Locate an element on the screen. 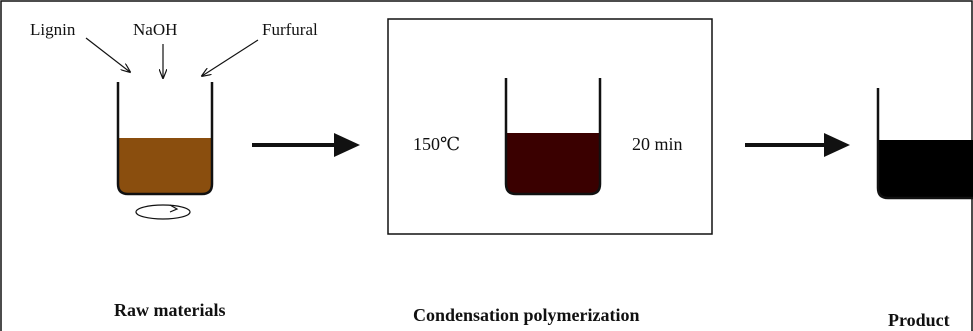  time-label: 20 min is located at coordinates (657, 144).